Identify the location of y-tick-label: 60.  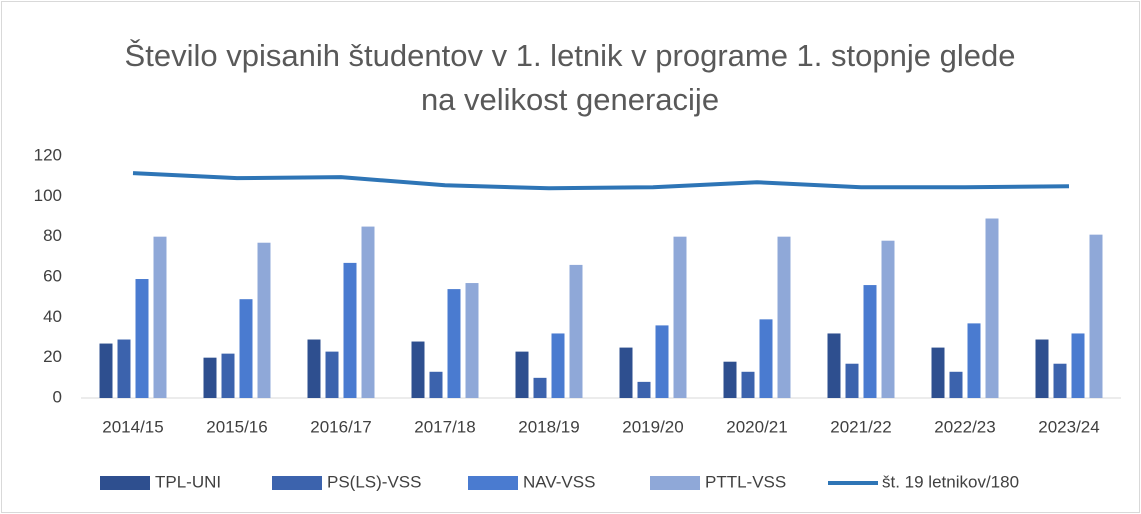
(52, 275).